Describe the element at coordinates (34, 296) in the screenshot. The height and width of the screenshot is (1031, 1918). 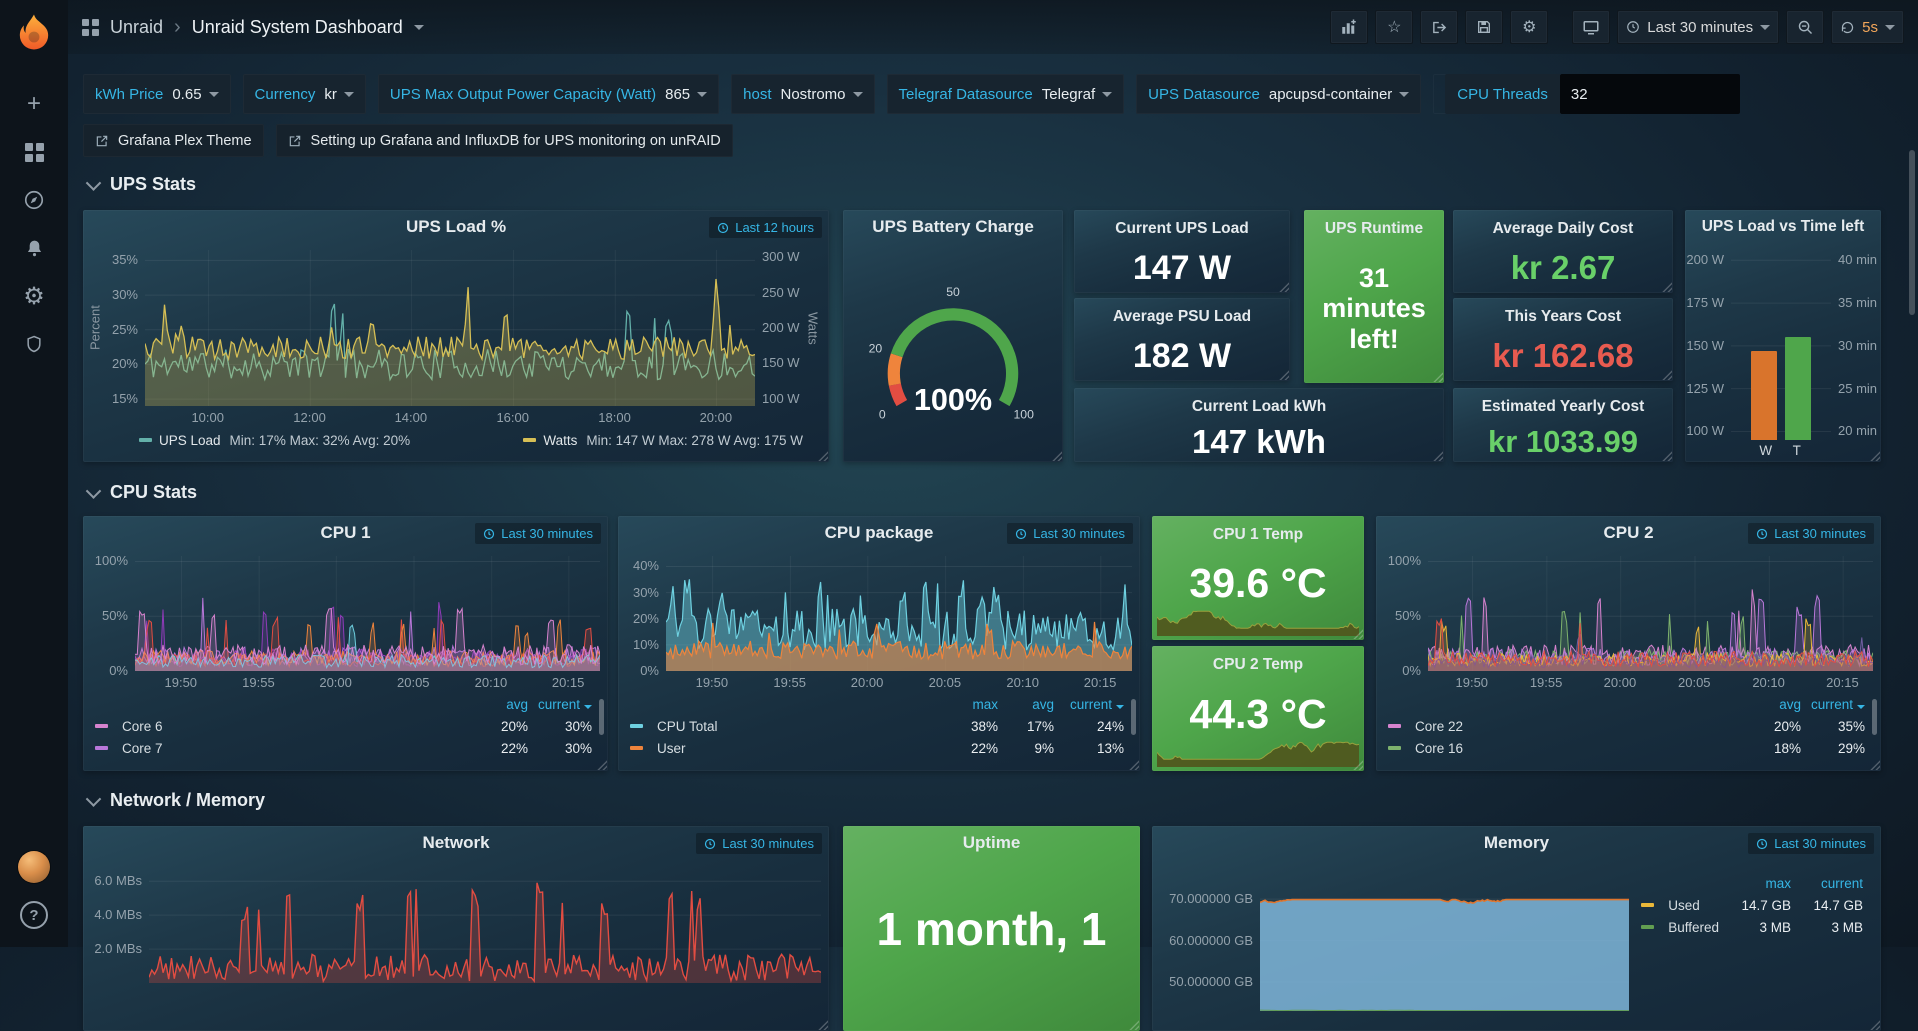
I see `configuration-gear-icon: ⚙` at that location.